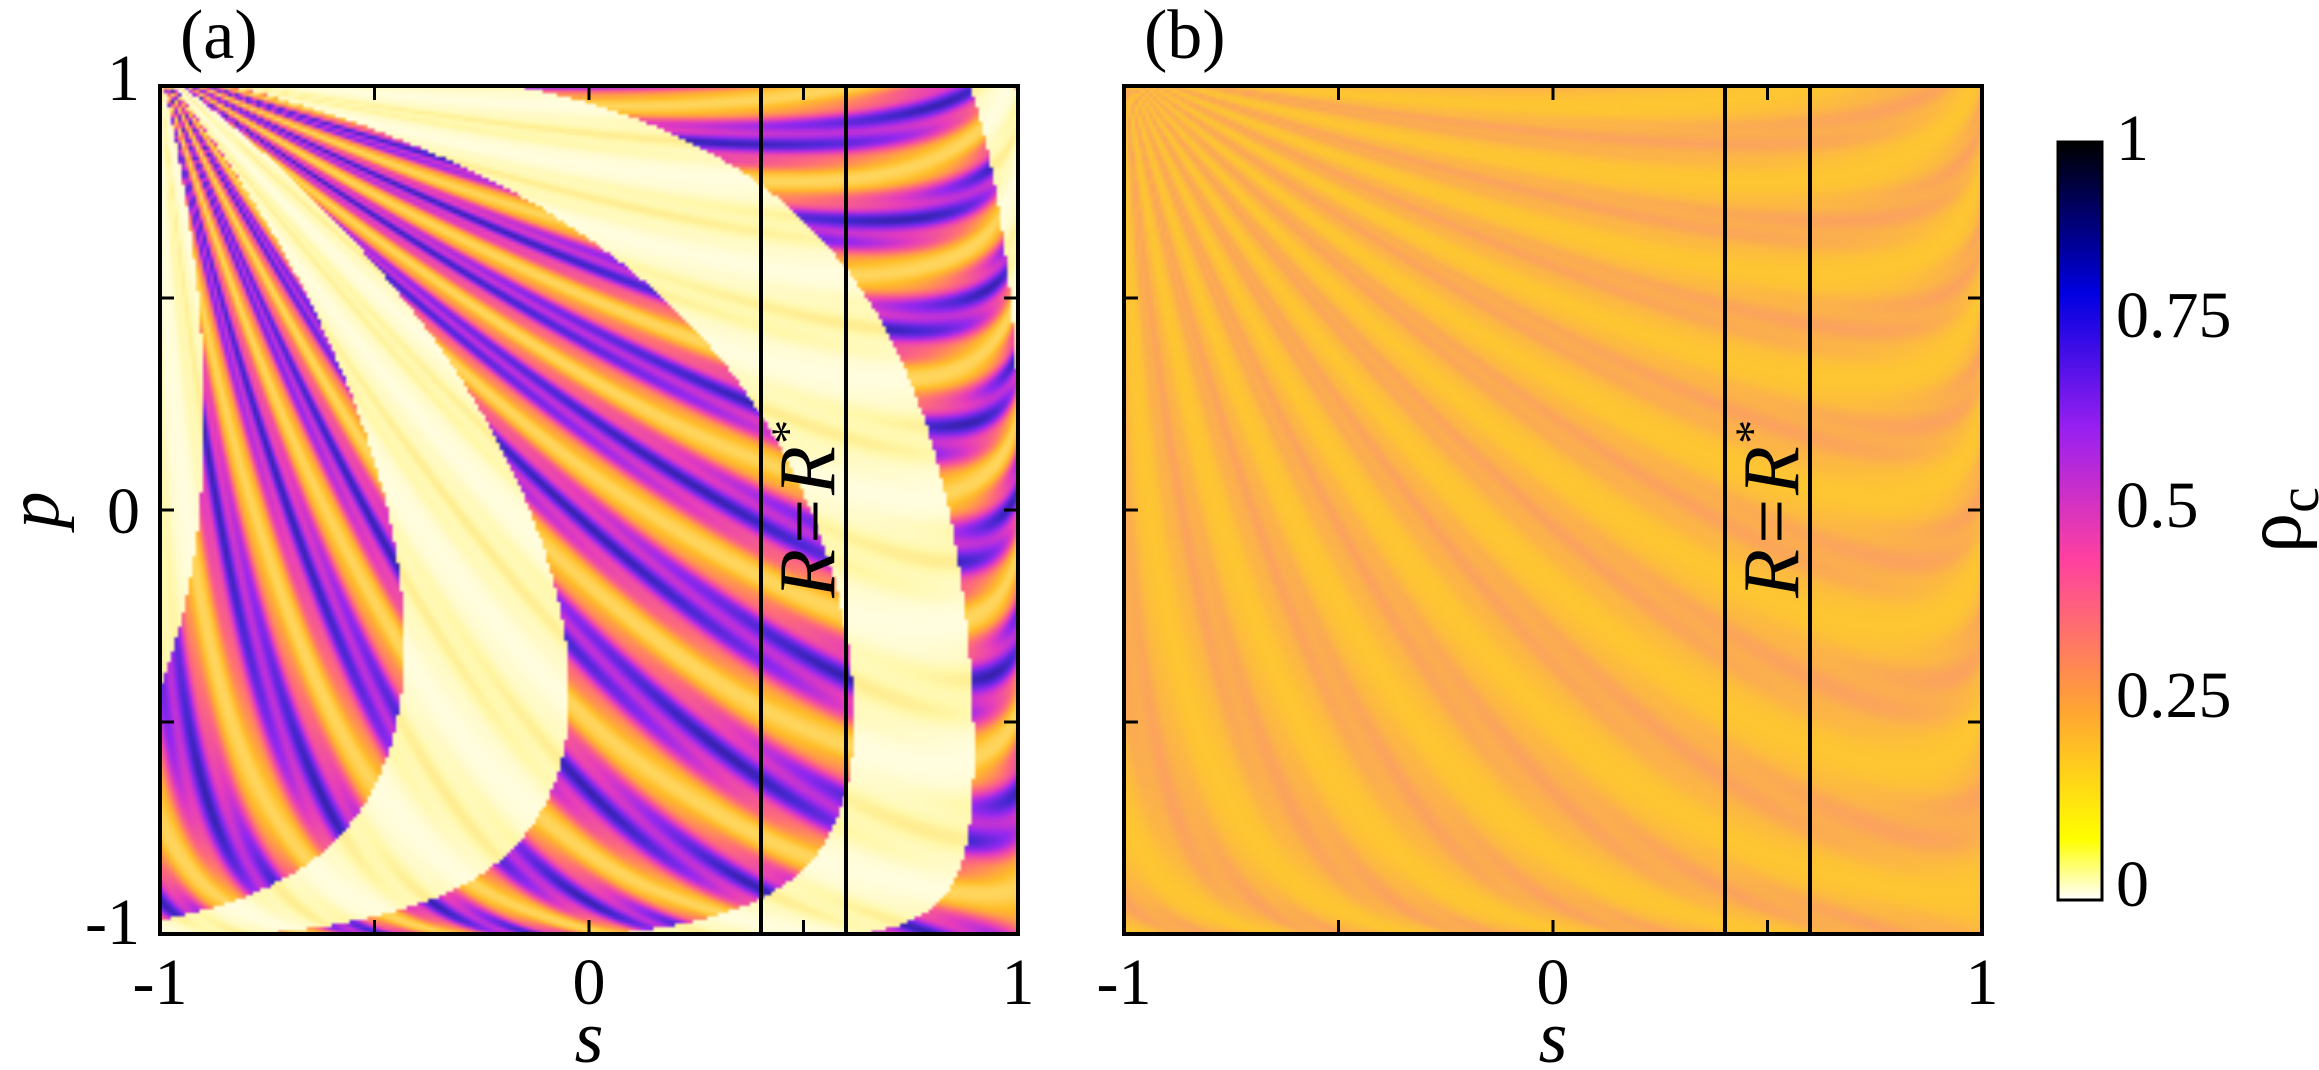  Describe the element at coordinates (2157, 505) in the screenshot. I see `colorbar-tick-label-0.5: 0.5` at that location.